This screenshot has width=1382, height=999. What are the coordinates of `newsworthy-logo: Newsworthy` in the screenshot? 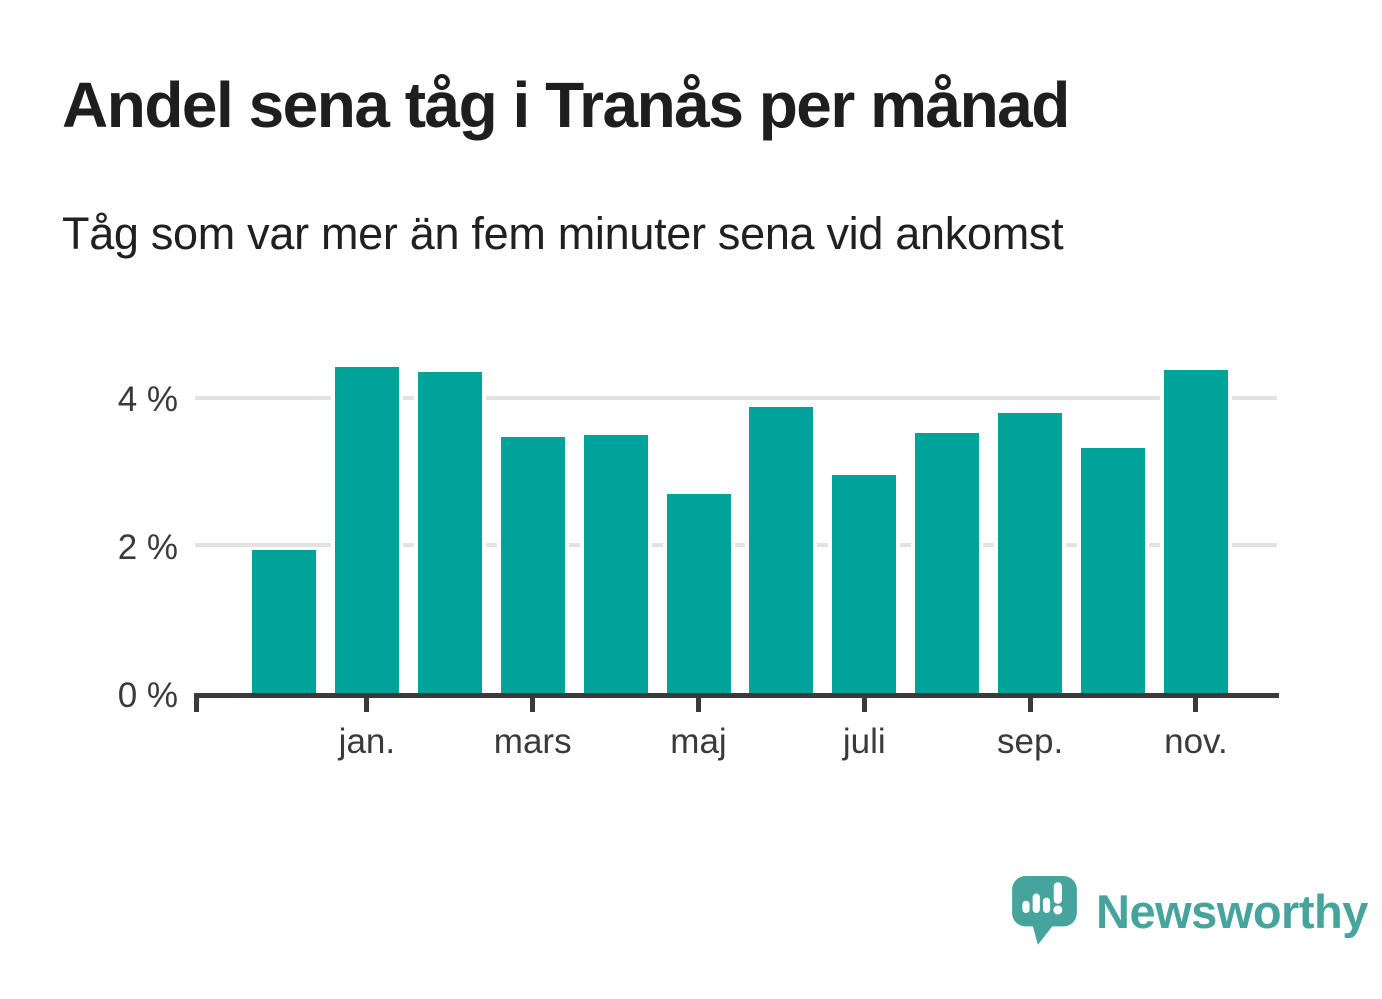 It's located at (1189, 911).